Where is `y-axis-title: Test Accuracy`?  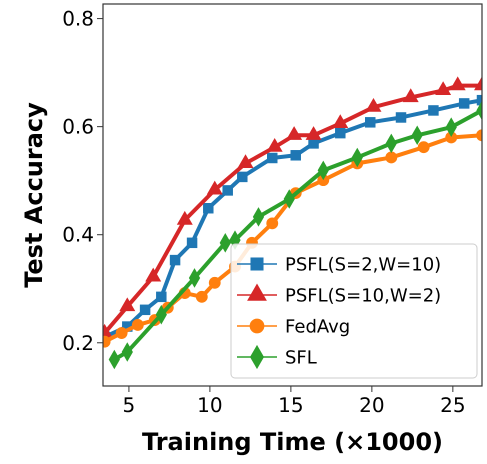 y-axis-title: Test Accuracy is located at coordinates (34, 195).